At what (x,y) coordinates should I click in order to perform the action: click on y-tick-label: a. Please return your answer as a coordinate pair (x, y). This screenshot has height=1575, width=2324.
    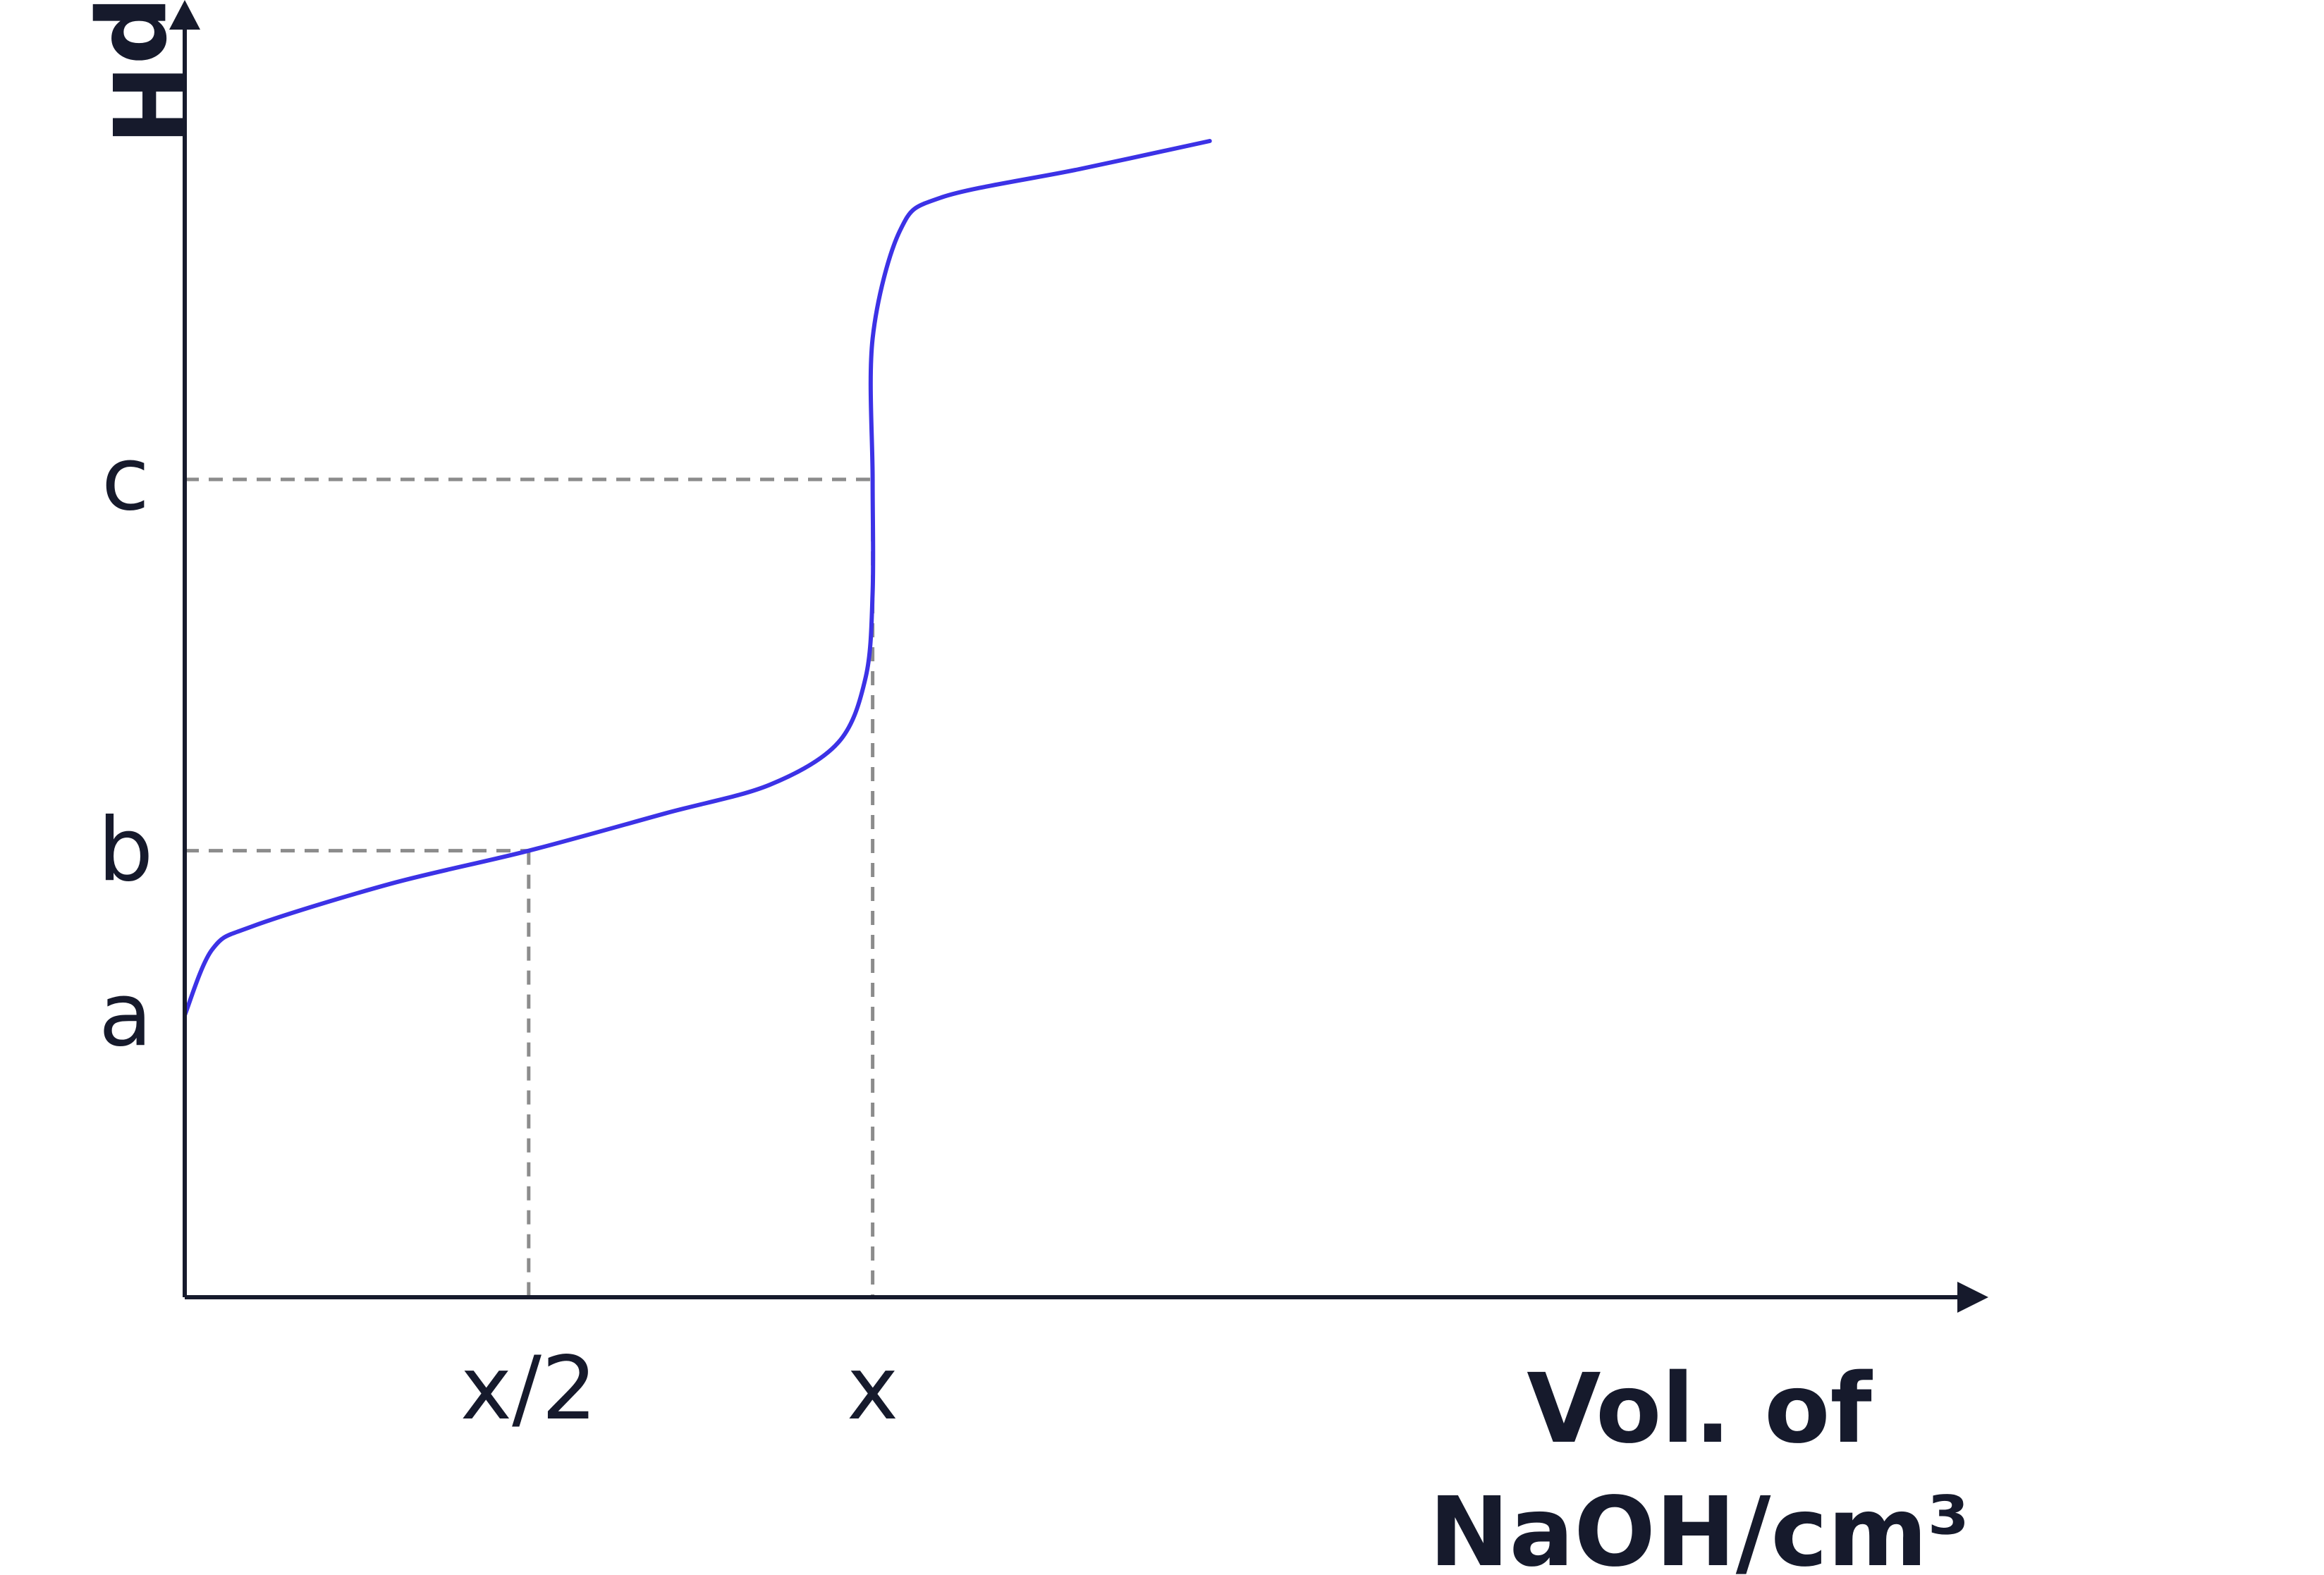
    Looking at the image, I should click on (125, 1015).